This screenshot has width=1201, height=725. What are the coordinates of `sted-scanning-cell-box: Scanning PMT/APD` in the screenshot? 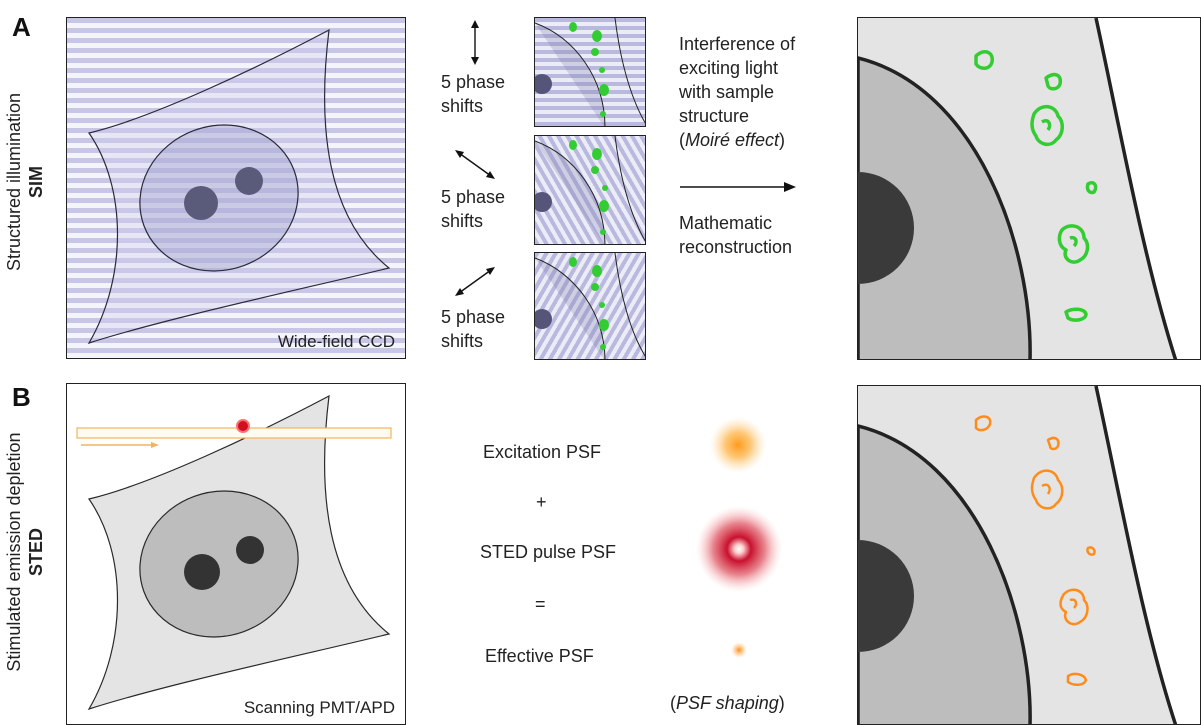 It's located at (236, 554).